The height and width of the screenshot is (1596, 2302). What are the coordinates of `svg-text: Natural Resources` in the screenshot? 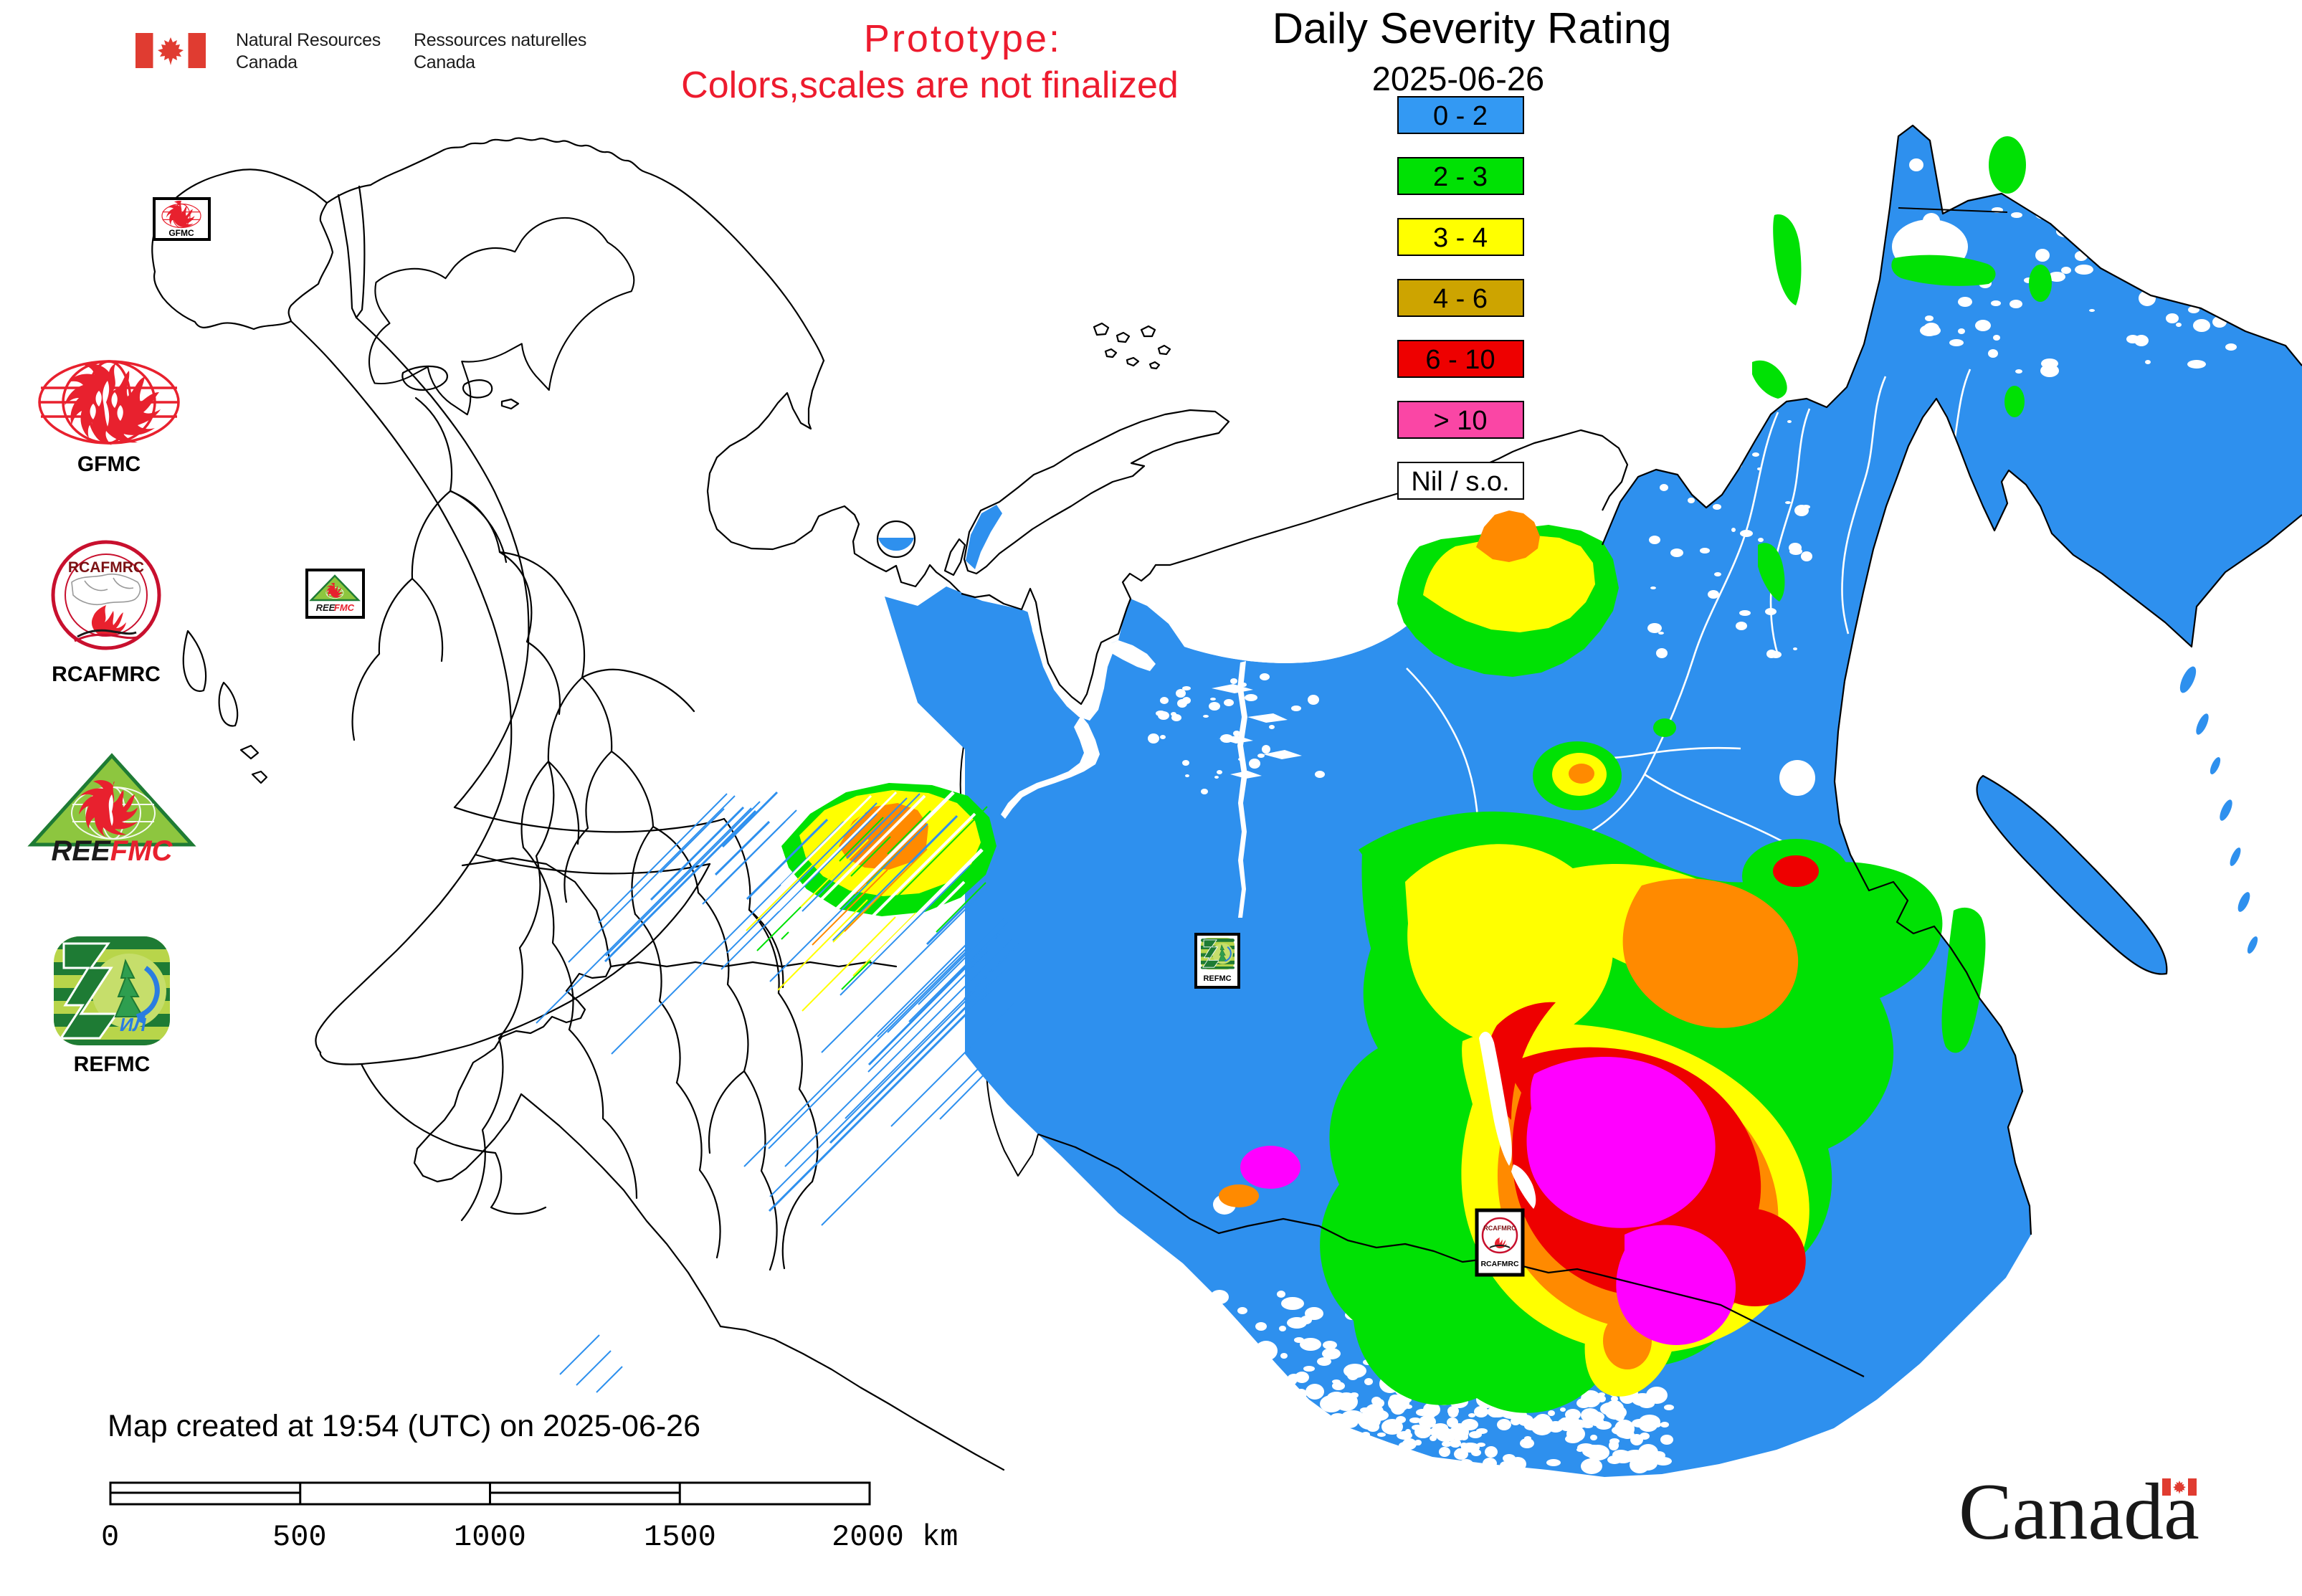 It's located at (308, 40).